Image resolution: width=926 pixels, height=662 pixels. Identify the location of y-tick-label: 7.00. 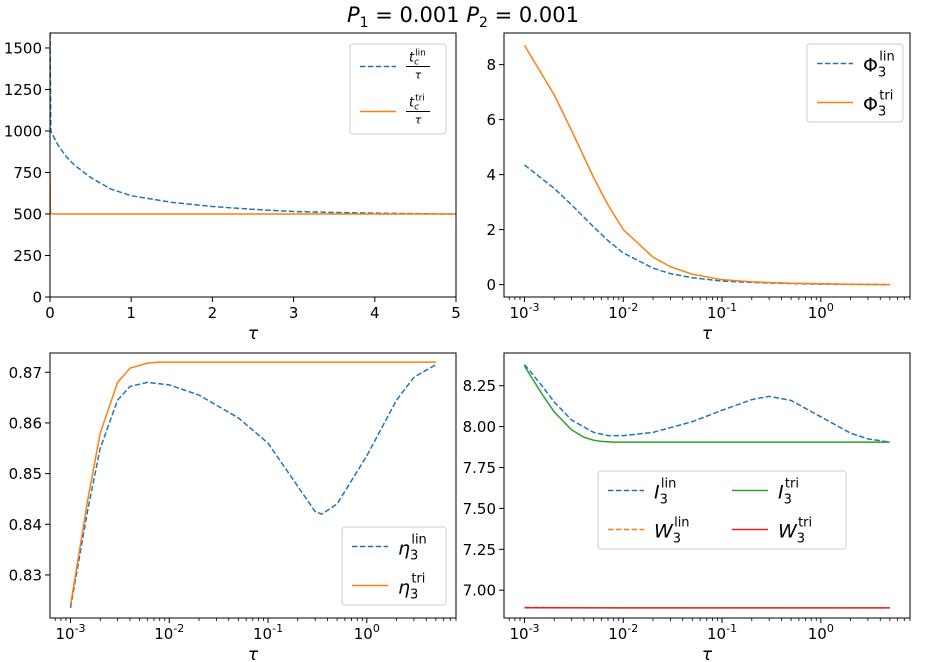
(479, 591).